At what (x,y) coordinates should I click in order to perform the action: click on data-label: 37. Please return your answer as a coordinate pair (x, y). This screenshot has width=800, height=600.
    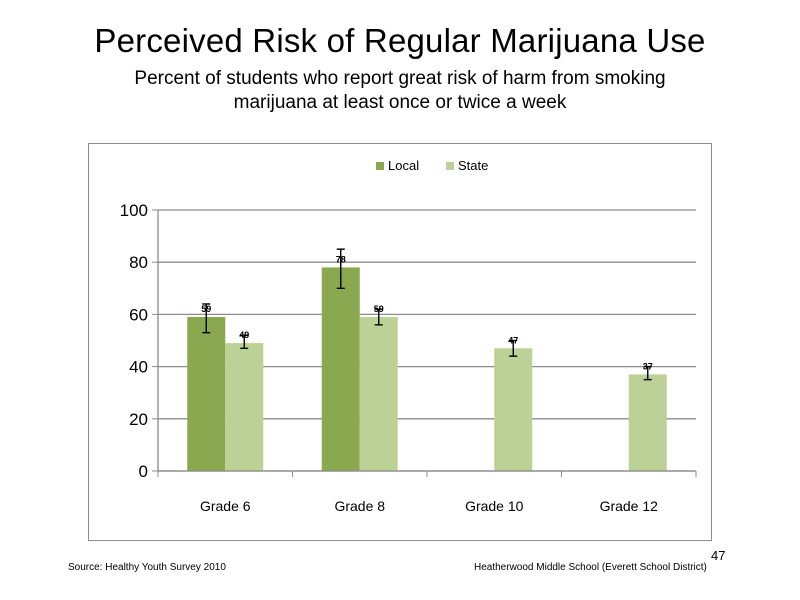
    Looking at the image, I should click on (648, 366).